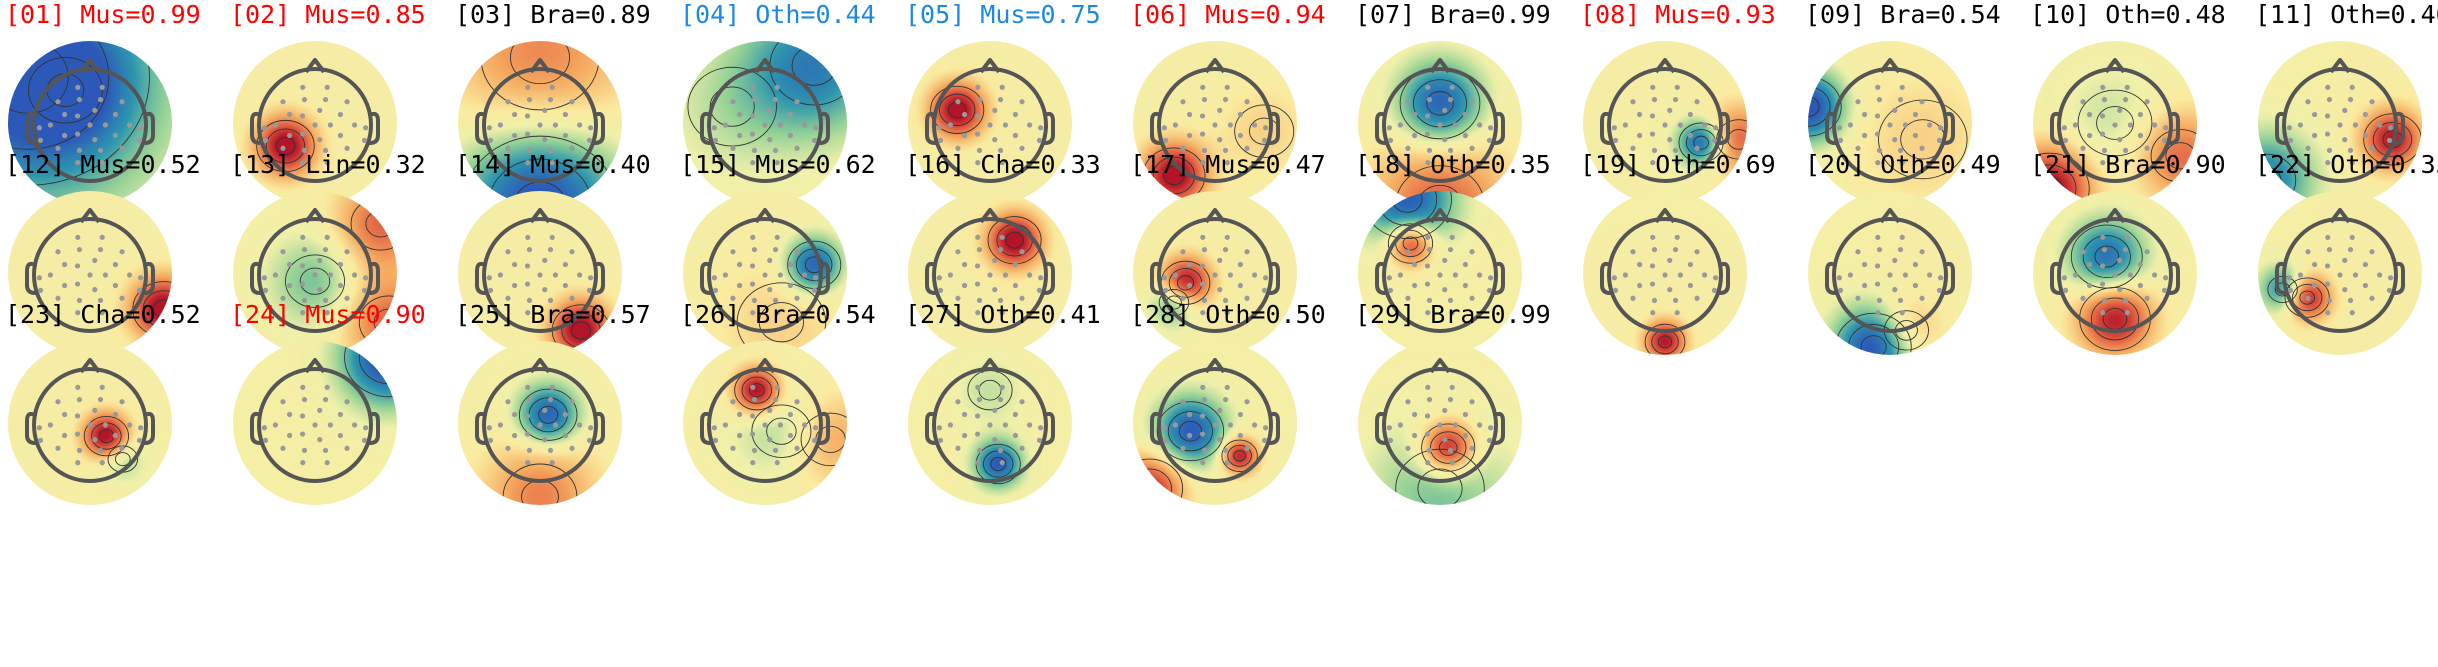 The width and height of the screenshot is (2438, 667). What do you see at coordinates (1265, 14) in the screenshot?
I see `component-label: Mus=0.94` at bounding box center [1265, 14].